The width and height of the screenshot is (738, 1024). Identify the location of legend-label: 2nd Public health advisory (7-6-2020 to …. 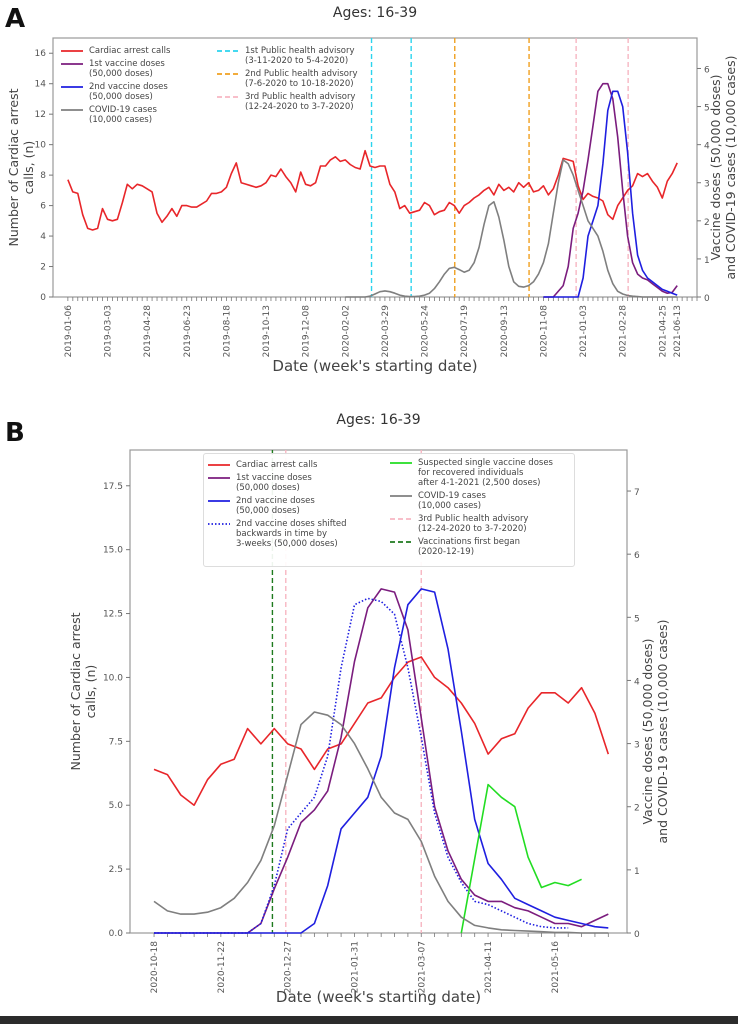
(301, 79).